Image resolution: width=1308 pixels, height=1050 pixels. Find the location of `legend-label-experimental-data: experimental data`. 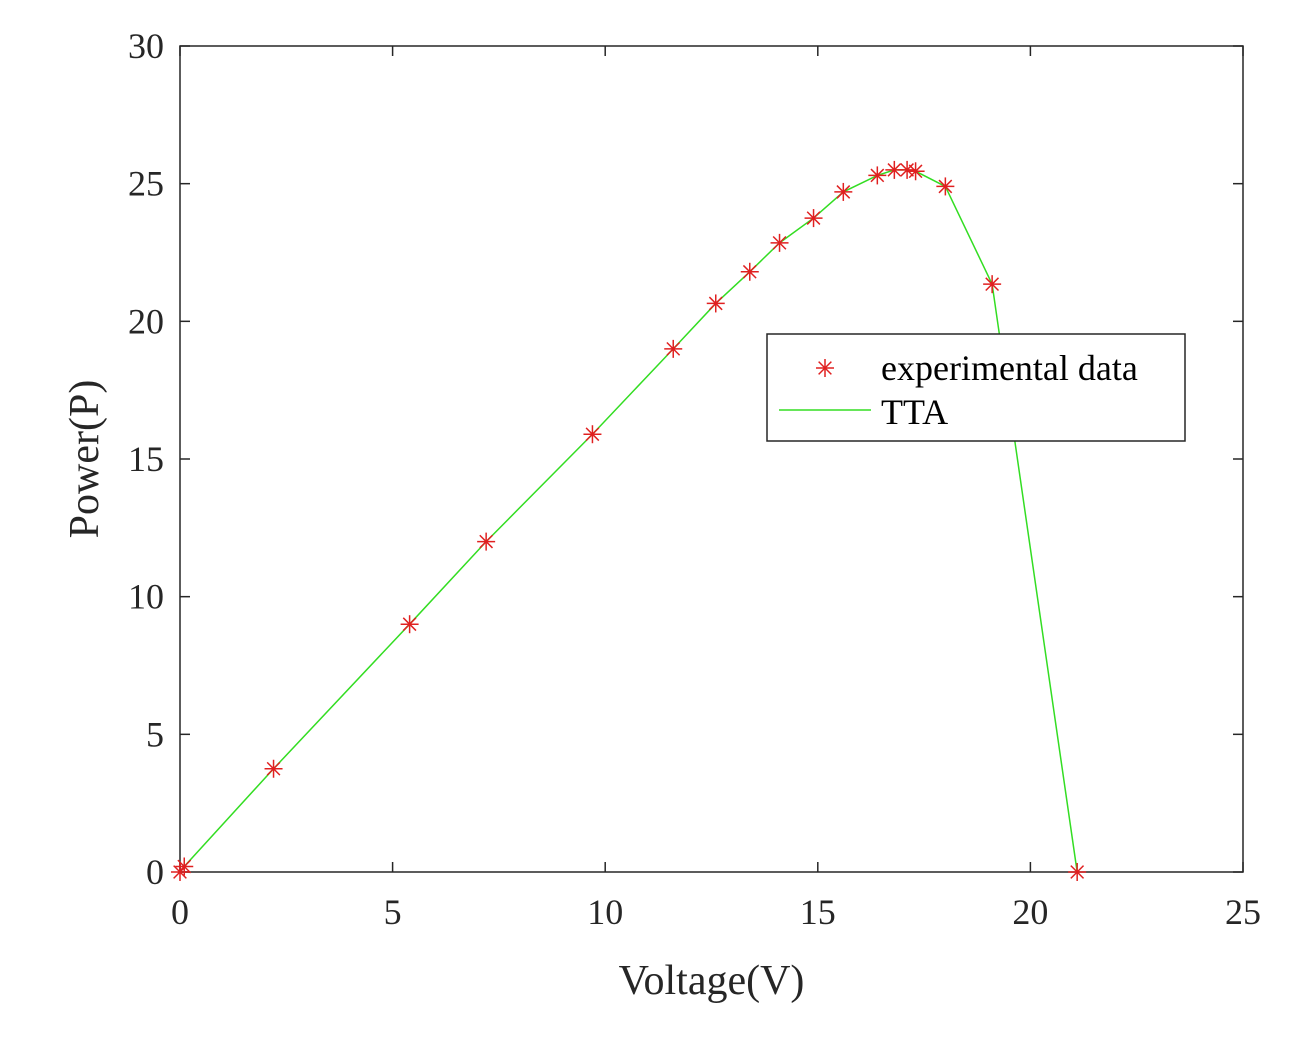

legend-label-experimental-data: experimental data is located at coordinates (1009, 368).